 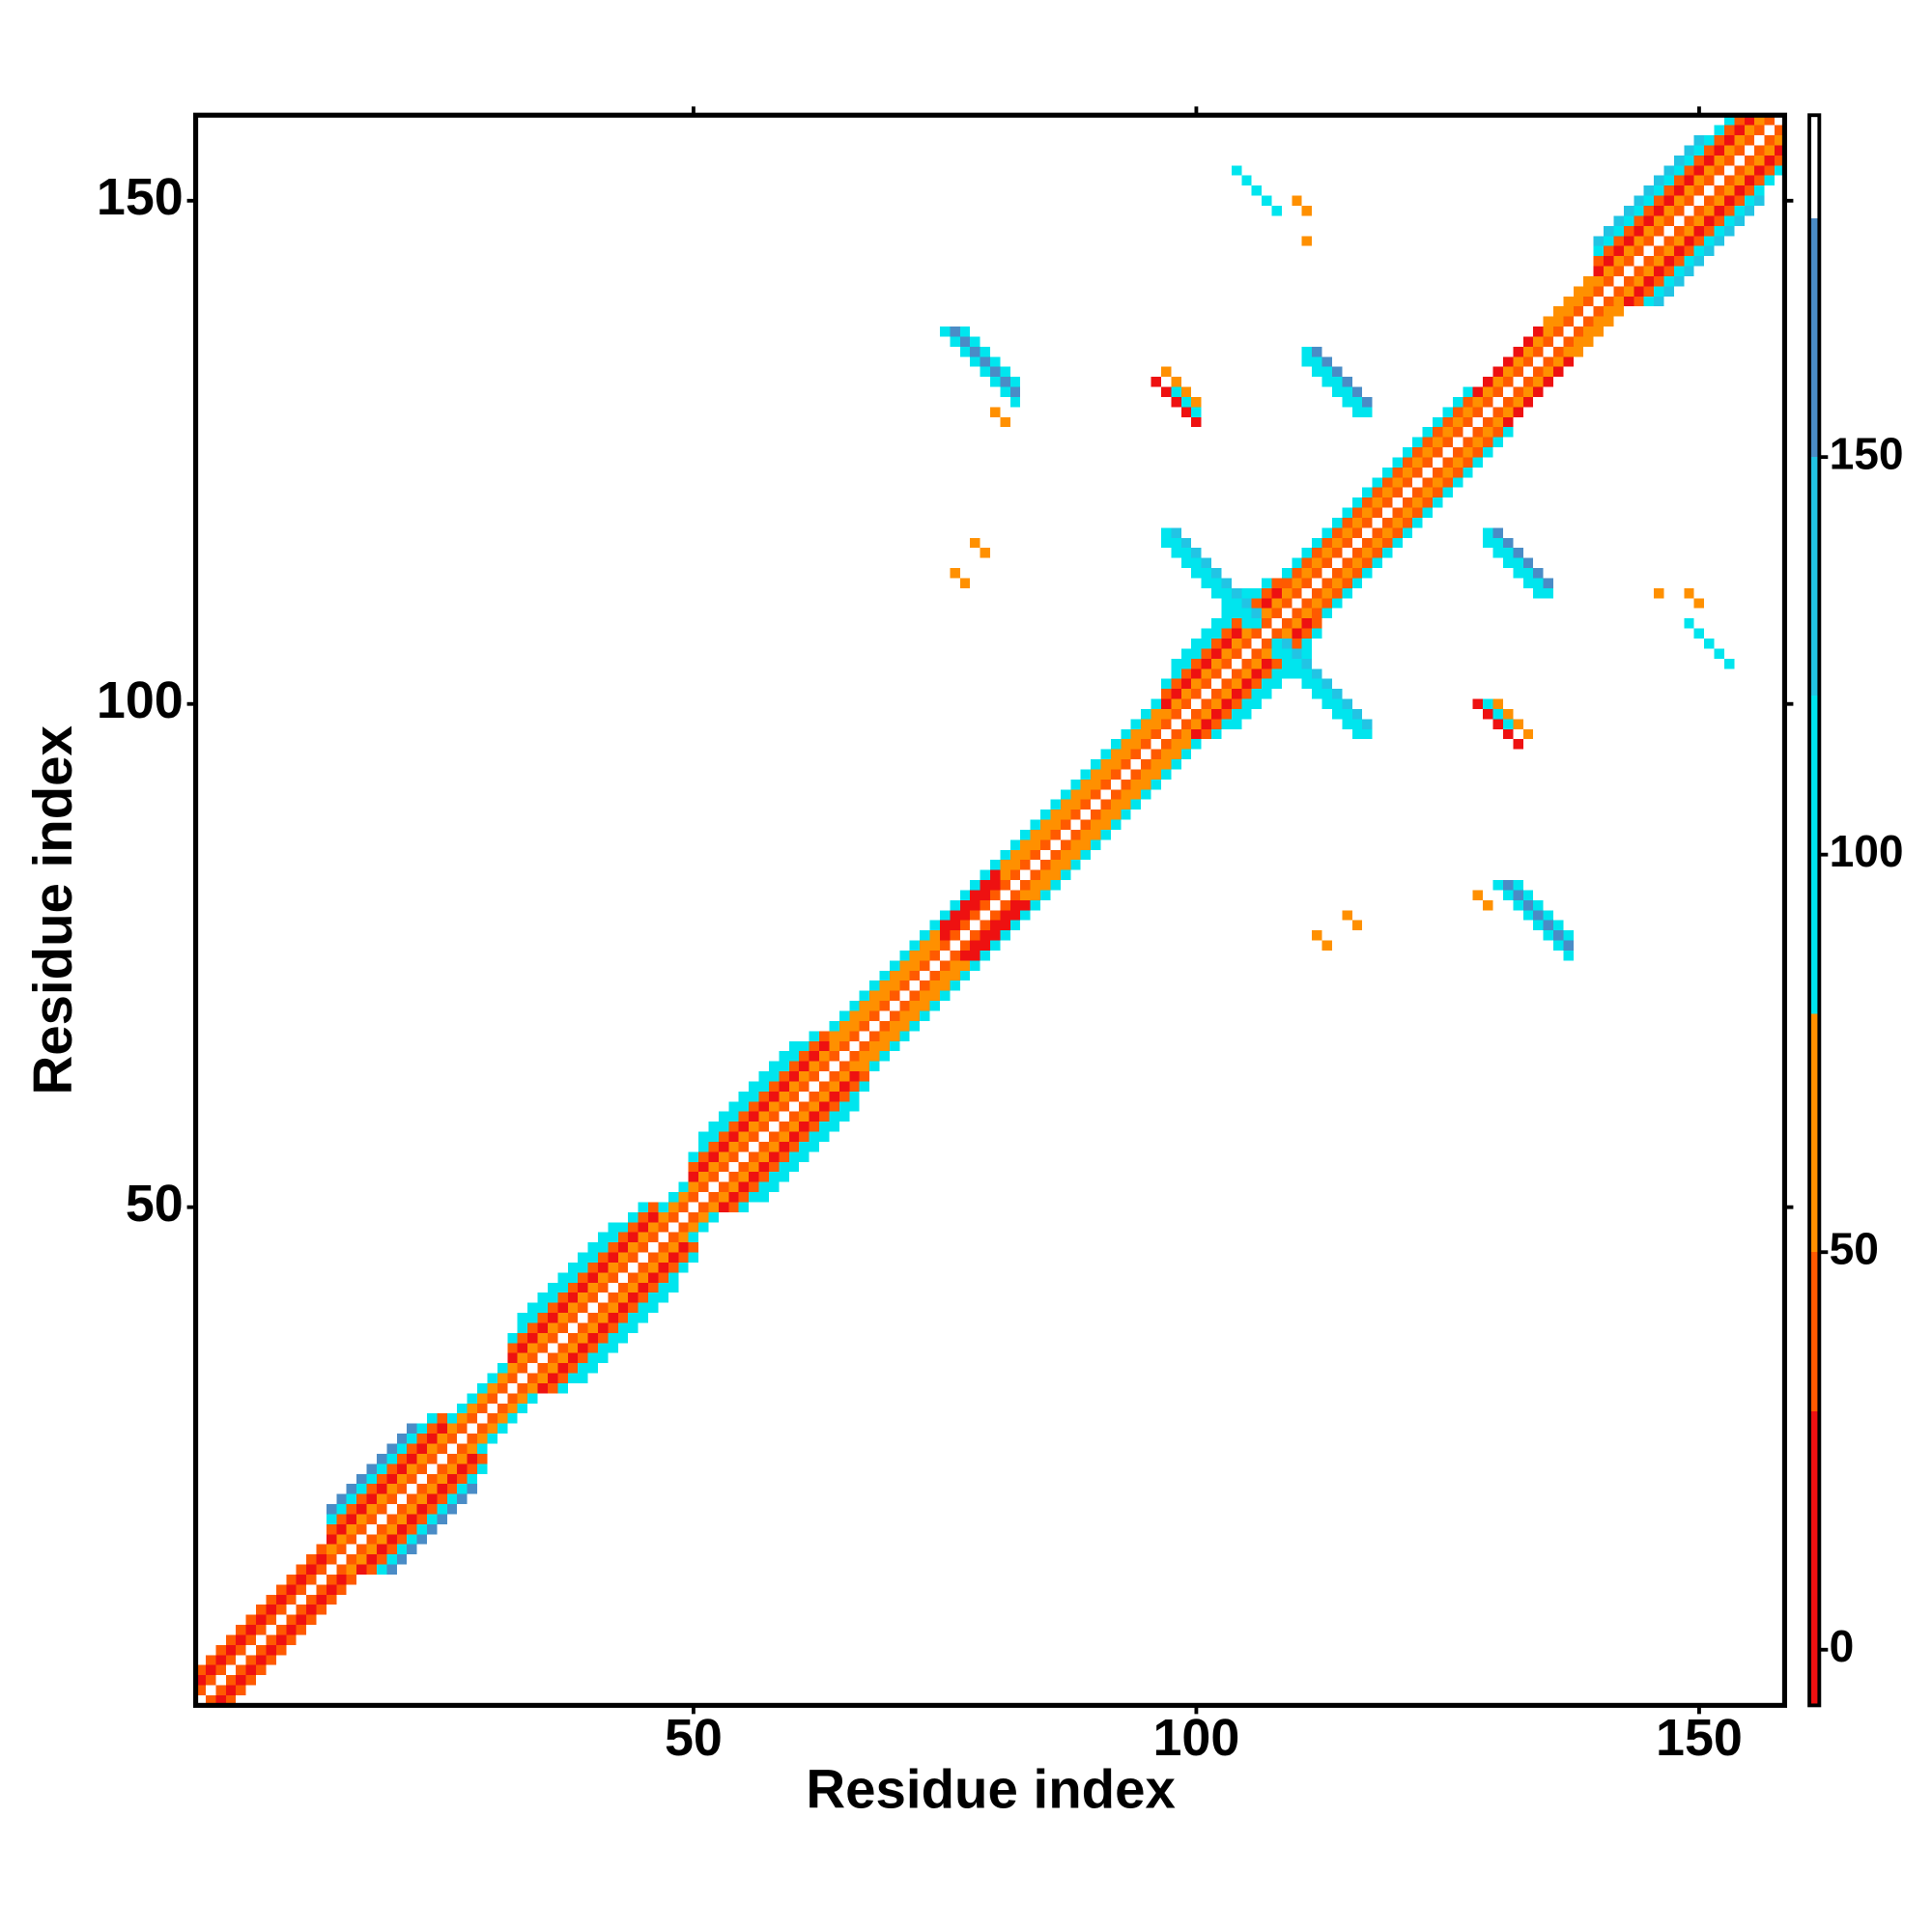 I want to click on colorbar-tick-label: 50, so click(x=1854, y=1248).